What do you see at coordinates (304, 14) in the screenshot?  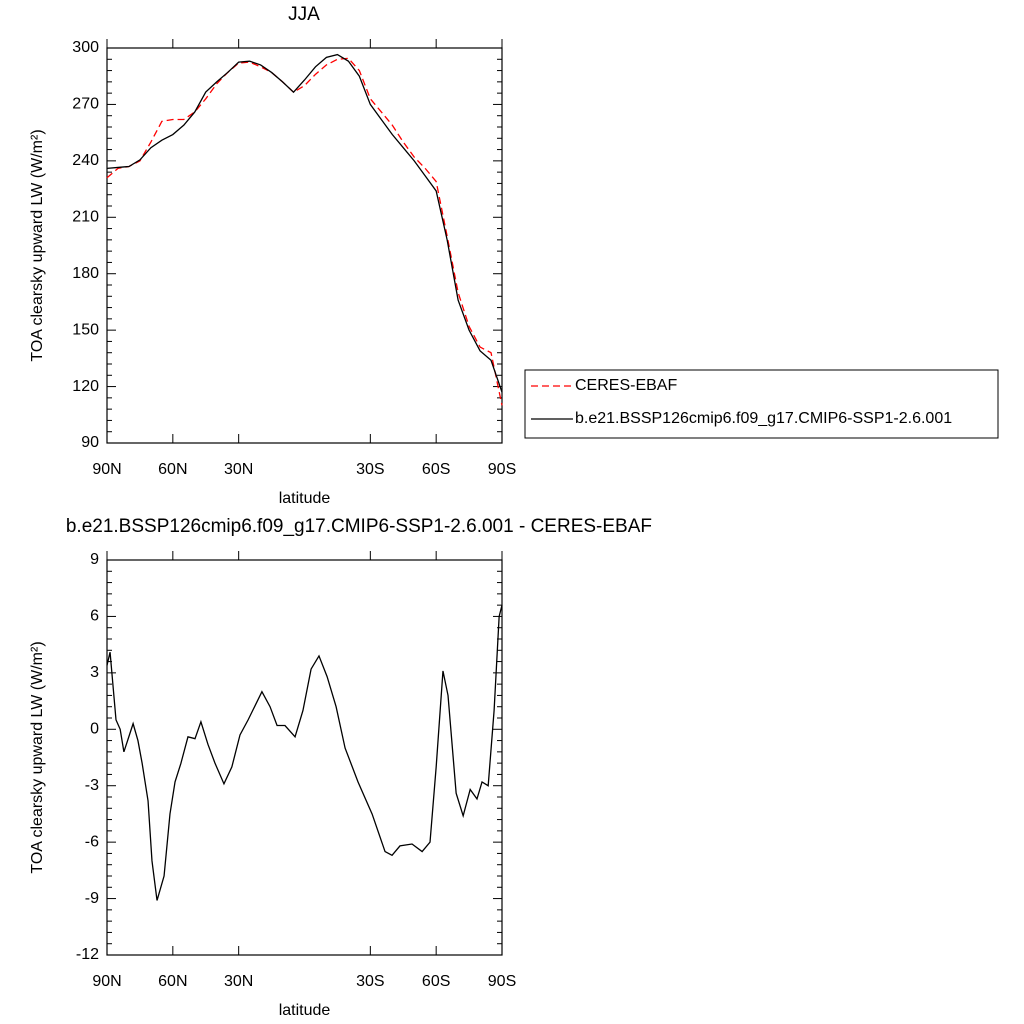 I see `chart-title: JJA` at bounding box center [304, 14].